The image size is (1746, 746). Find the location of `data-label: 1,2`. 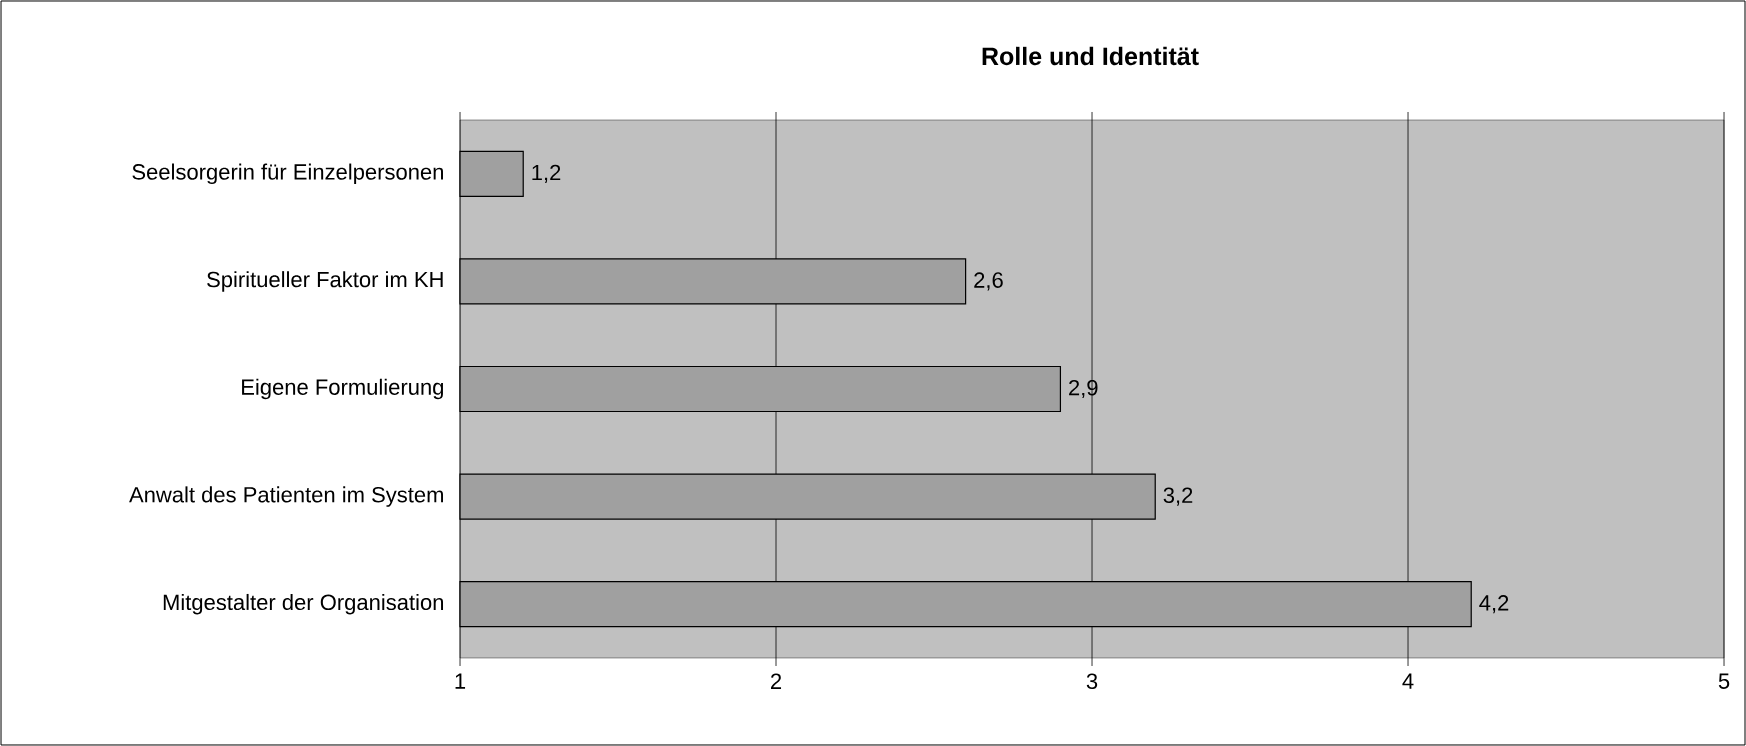

data-label: 1,2 is located at coordinates (546, 173).